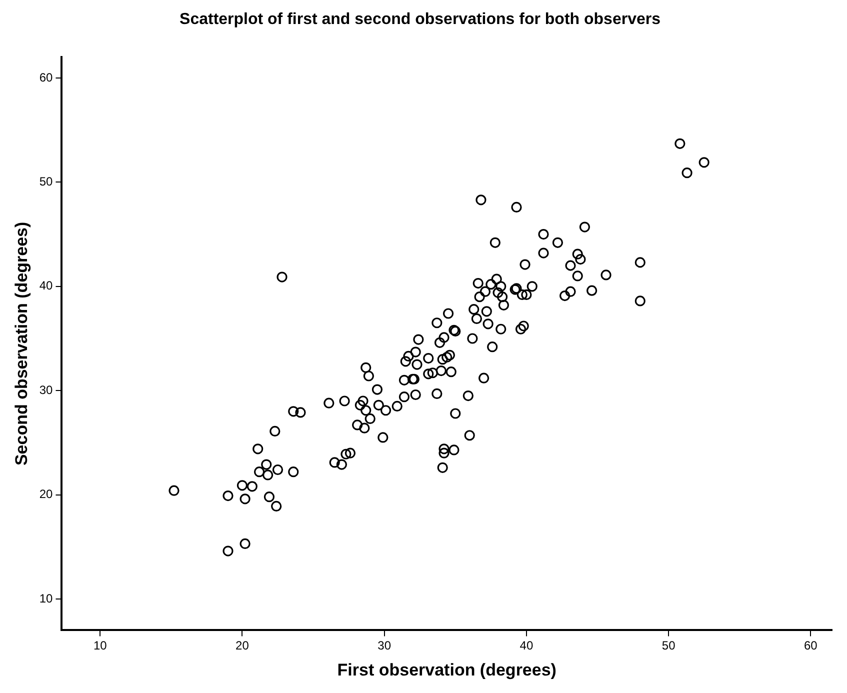 The width and height of the screenshot is (847, 693). What do you see at coordinates (811, 645) in the screenshot?
I see `x-tick-label: 60` at bounding box center [811, 645].